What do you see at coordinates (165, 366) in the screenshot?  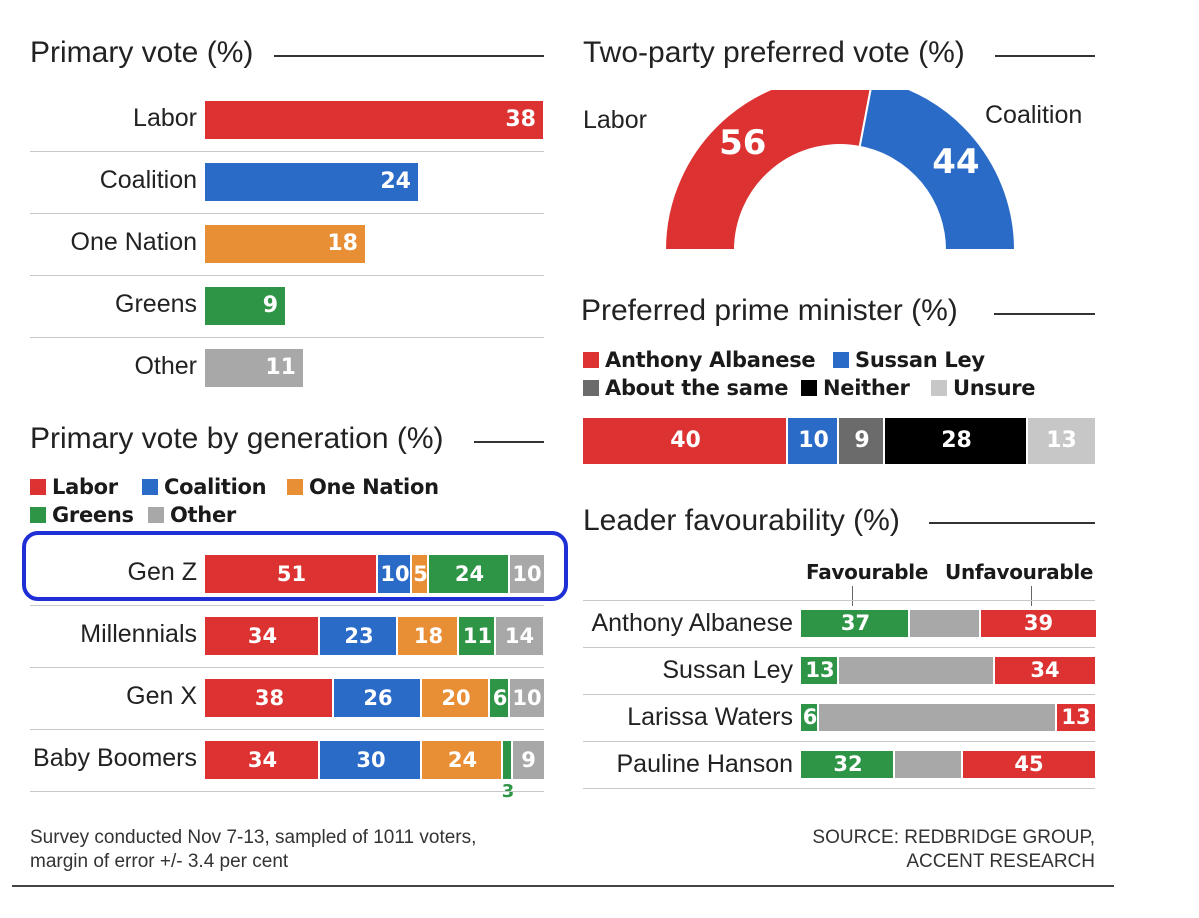 I see `primary-vote-label-other: Other` at bounding box center [165, 366].